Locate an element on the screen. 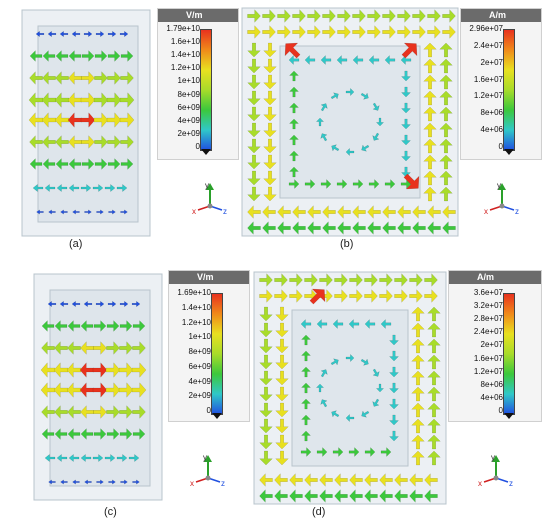 The height and width of the screenshot is (522, 550). legend-tick-label: 1.79e+10 is located at coordinates (183, 28).